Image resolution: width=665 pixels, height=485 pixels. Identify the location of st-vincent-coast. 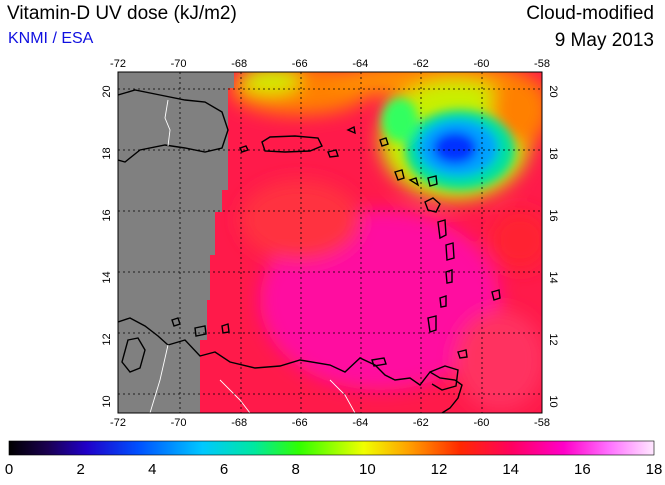
(443, 301).